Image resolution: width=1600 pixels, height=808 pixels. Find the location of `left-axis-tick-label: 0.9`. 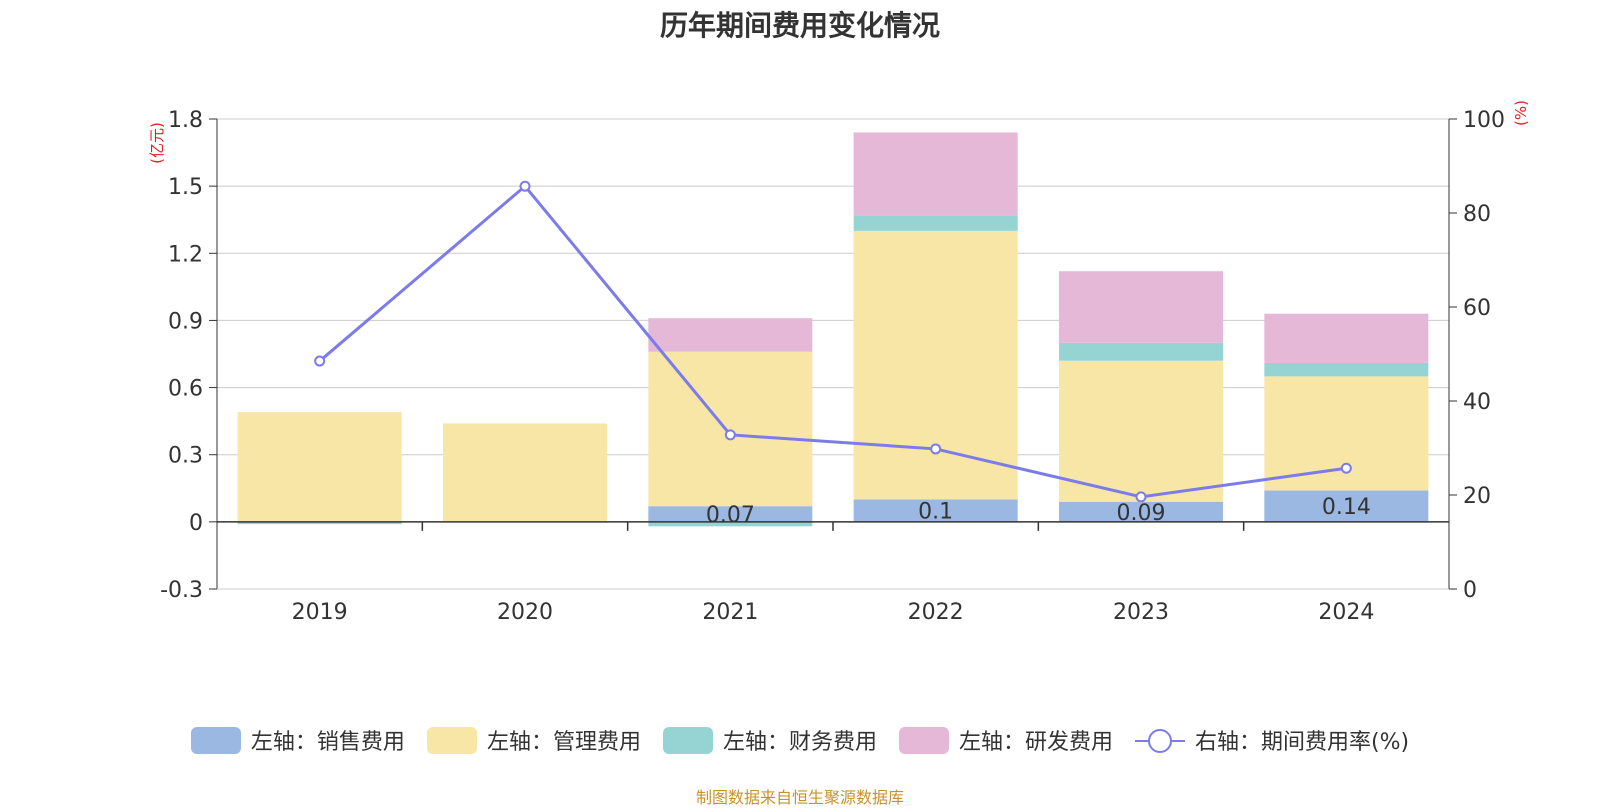

left-axis-tick-label: 0.9 is located at coordinates (185, 321).